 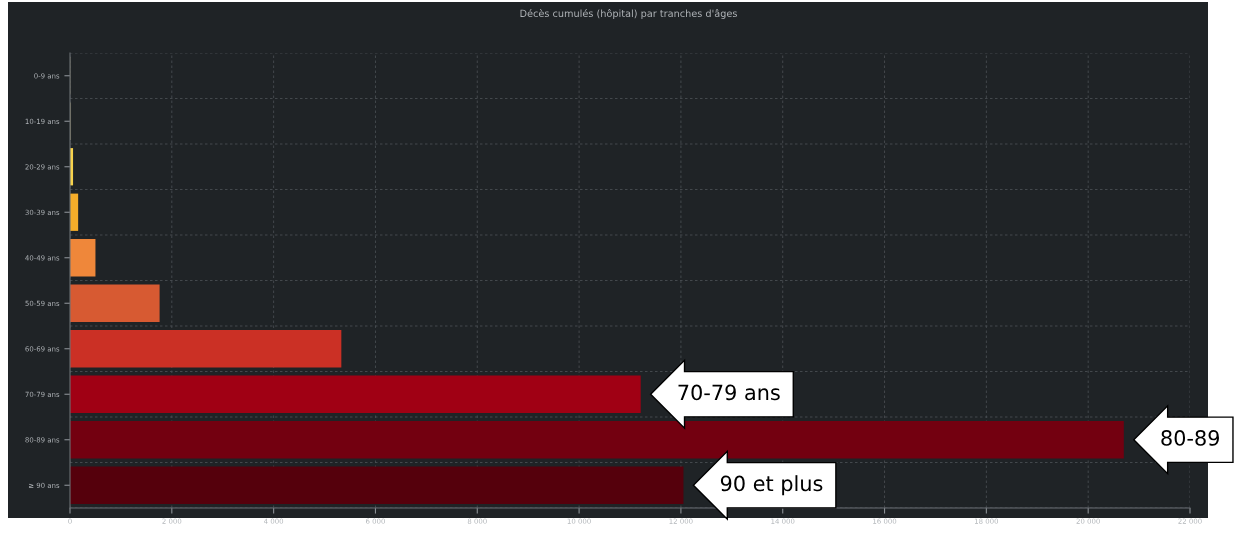 What do you see at coordinates (771, 485) in the screenshot?
I see `annotation: 90 et plus` at bounding box center [771, 485].